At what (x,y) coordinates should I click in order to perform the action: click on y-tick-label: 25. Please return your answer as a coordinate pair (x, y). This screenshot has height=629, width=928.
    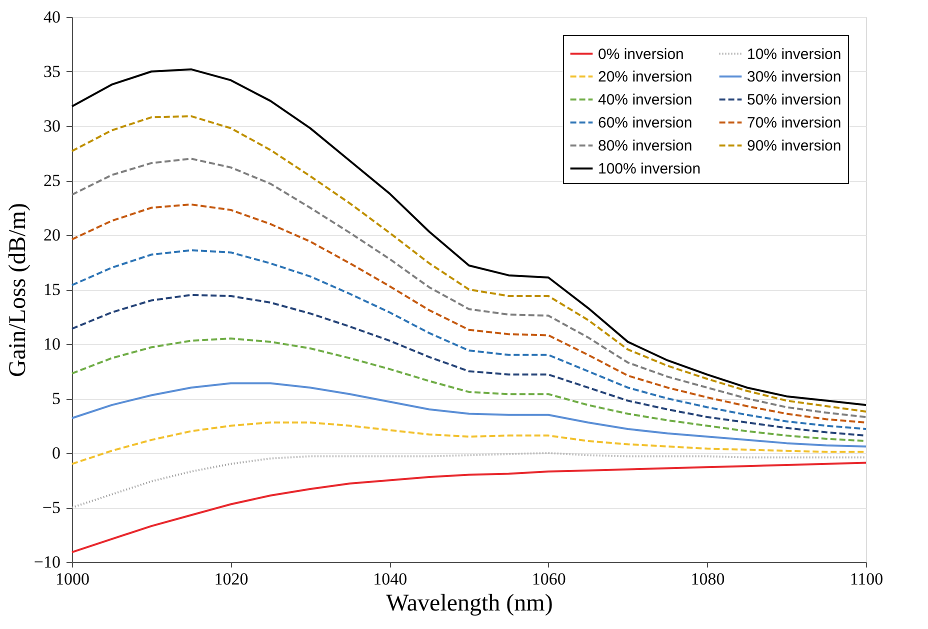
    Looking at the image, I should click on (52, 180).